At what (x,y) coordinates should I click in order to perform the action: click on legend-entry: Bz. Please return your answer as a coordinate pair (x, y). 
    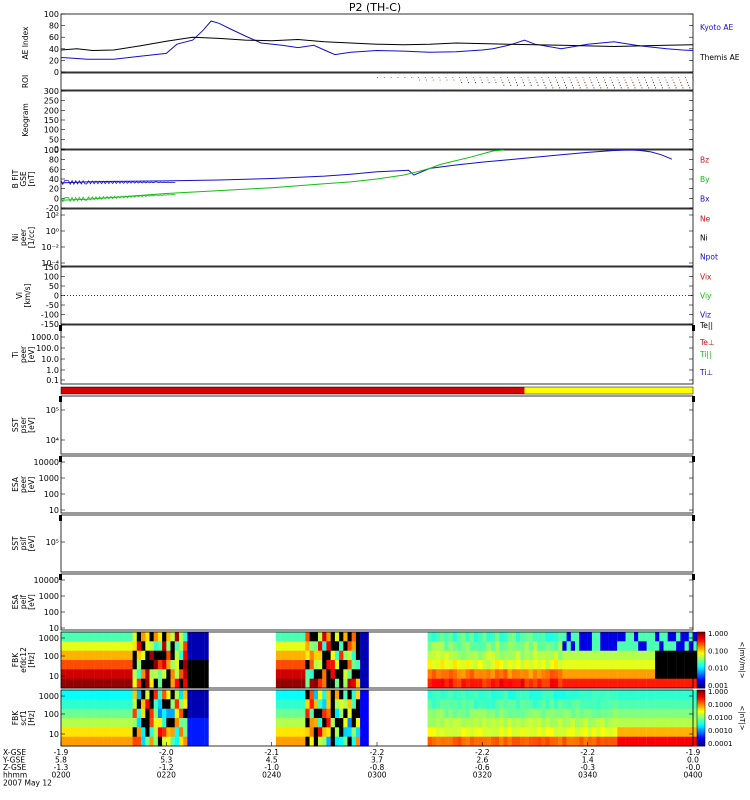
    Looking at the image, I should click on (704, 160).